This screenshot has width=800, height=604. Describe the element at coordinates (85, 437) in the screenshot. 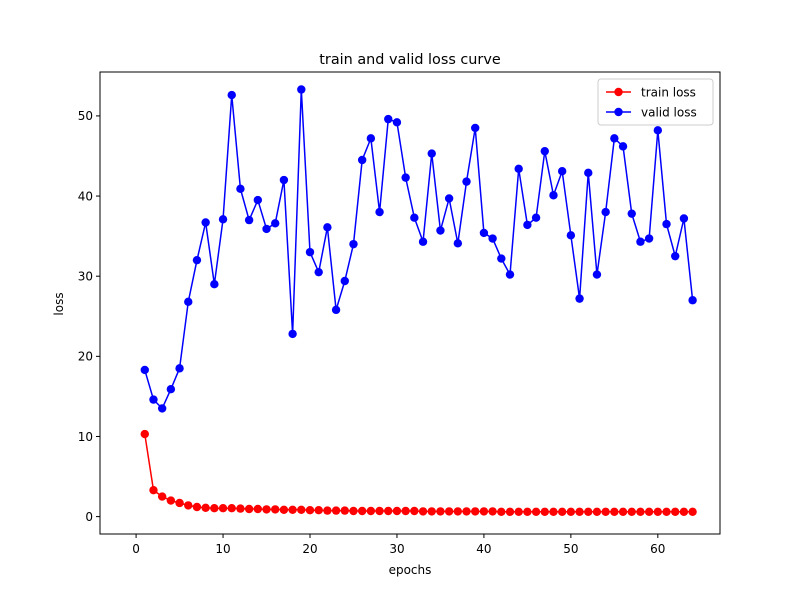

I see `y-tick-label: 10` at that location.